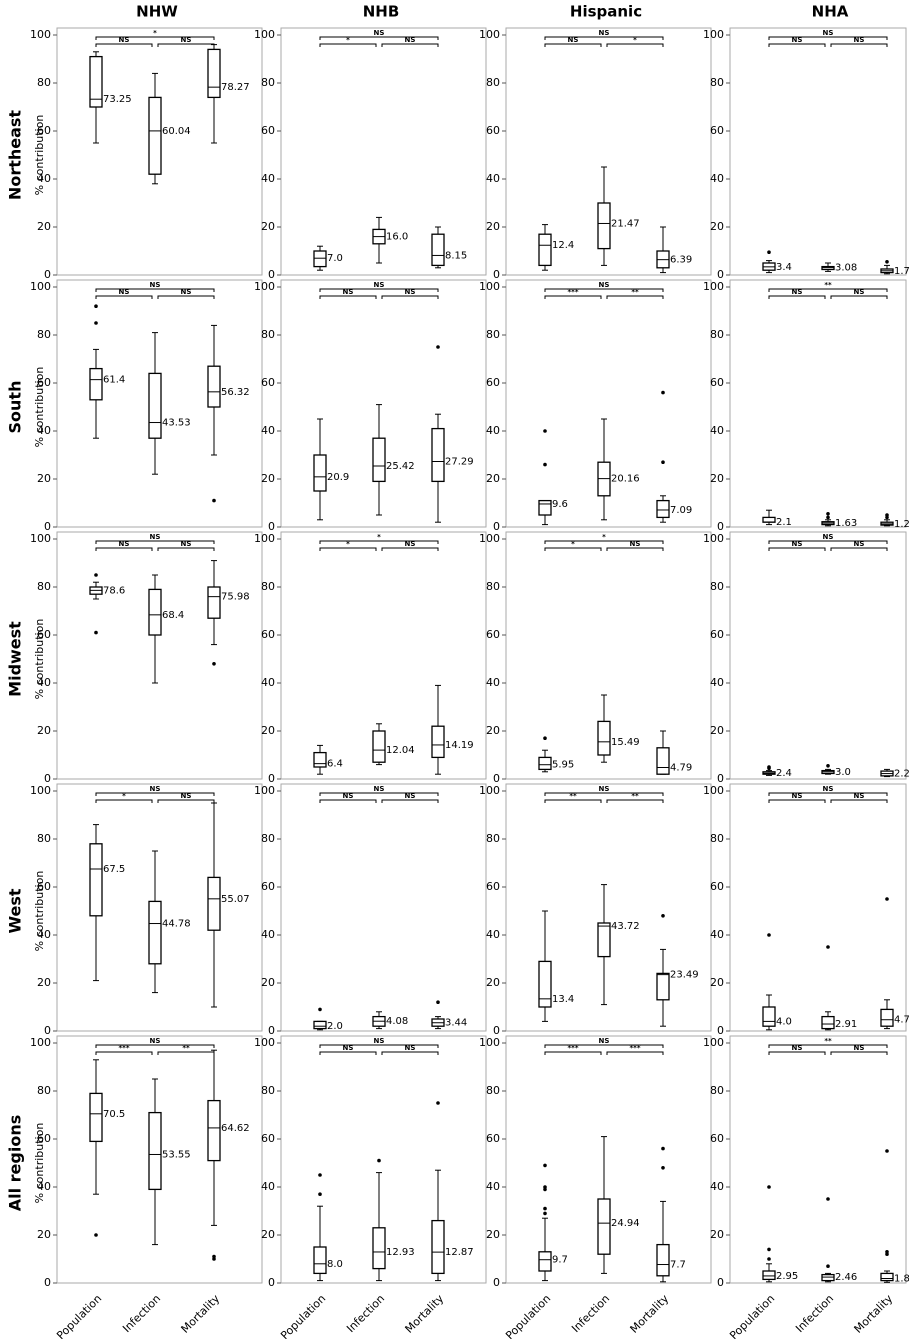 The height and width of the screenshot is (1339, 909). Describe the element at coordinates (303, 1315) in the screenshot. I see `x-tick-label: Population` at that location.